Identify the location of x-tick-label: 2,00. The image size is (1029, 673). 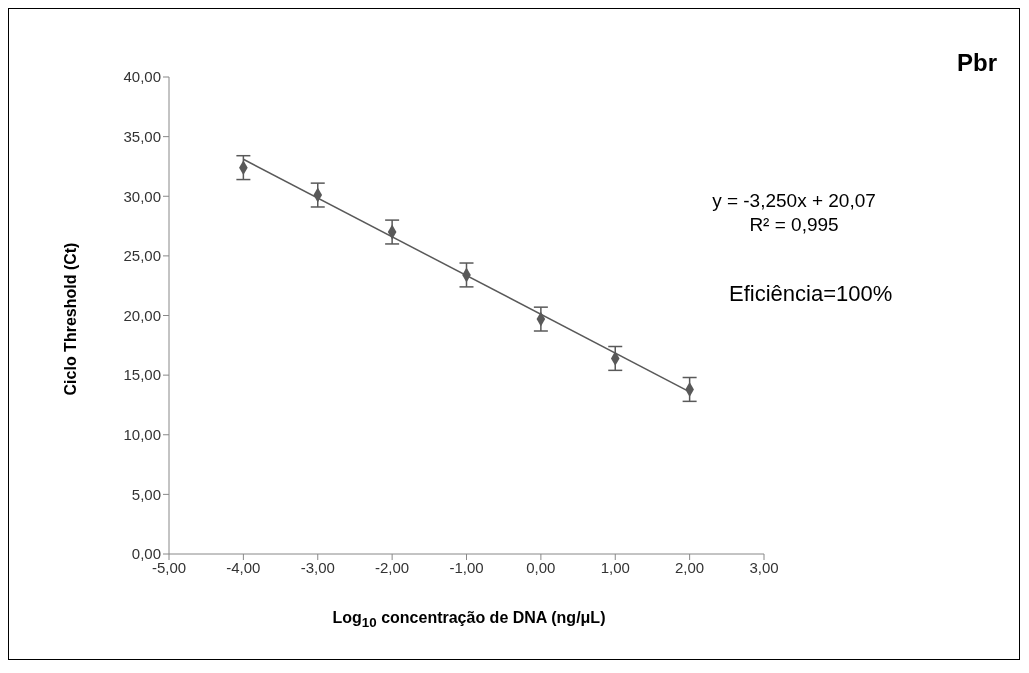
(690, 567).